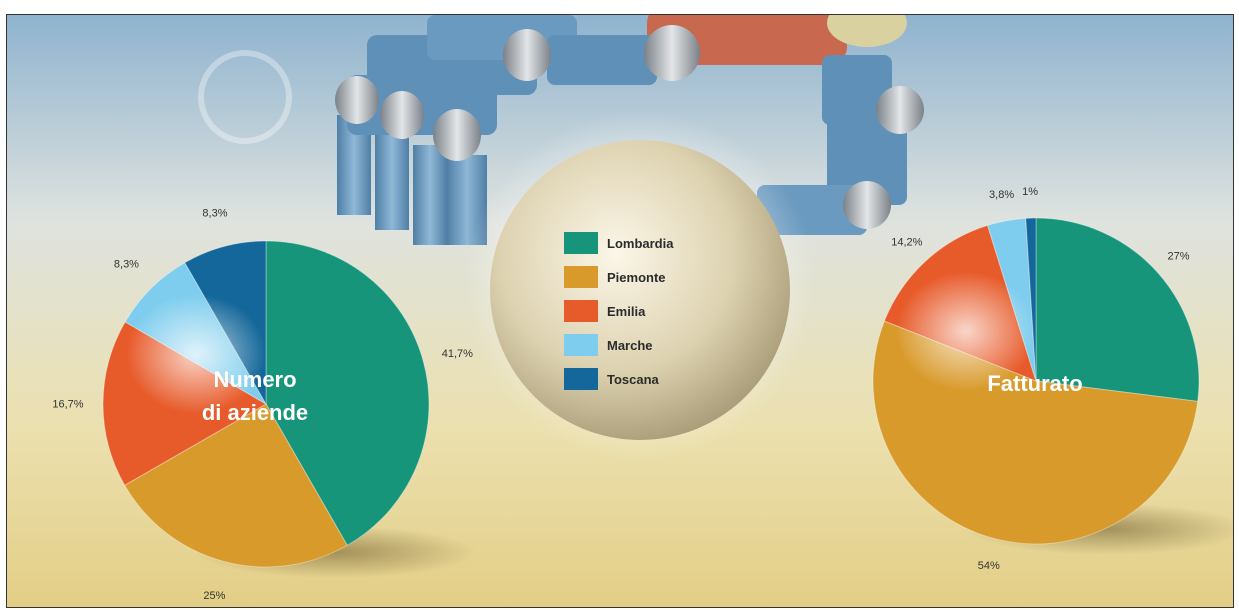 The width and height of the screenshot is (1239, 610). I want to click on legend-label-lombardia: Lombardia, so click(640, 243).